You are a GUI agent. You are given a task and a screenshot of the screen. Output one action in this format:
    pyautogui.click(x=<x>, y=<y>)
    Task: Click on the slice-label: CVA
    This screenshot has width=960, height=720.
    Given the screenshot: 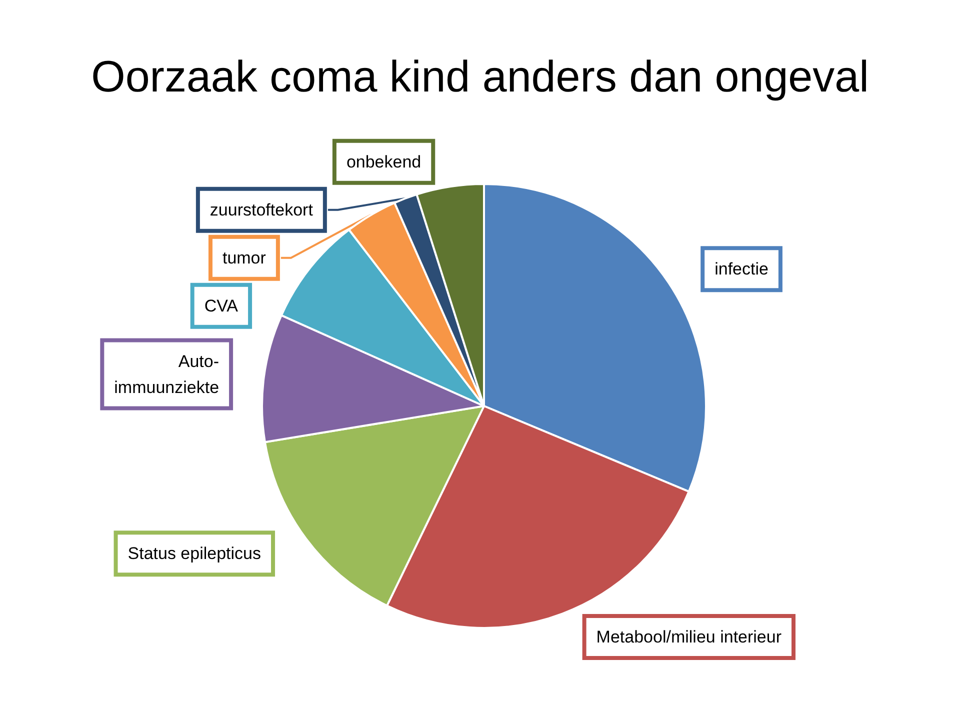 What is the action you would take?
    pyautogui.click(x=221, y=306)
    